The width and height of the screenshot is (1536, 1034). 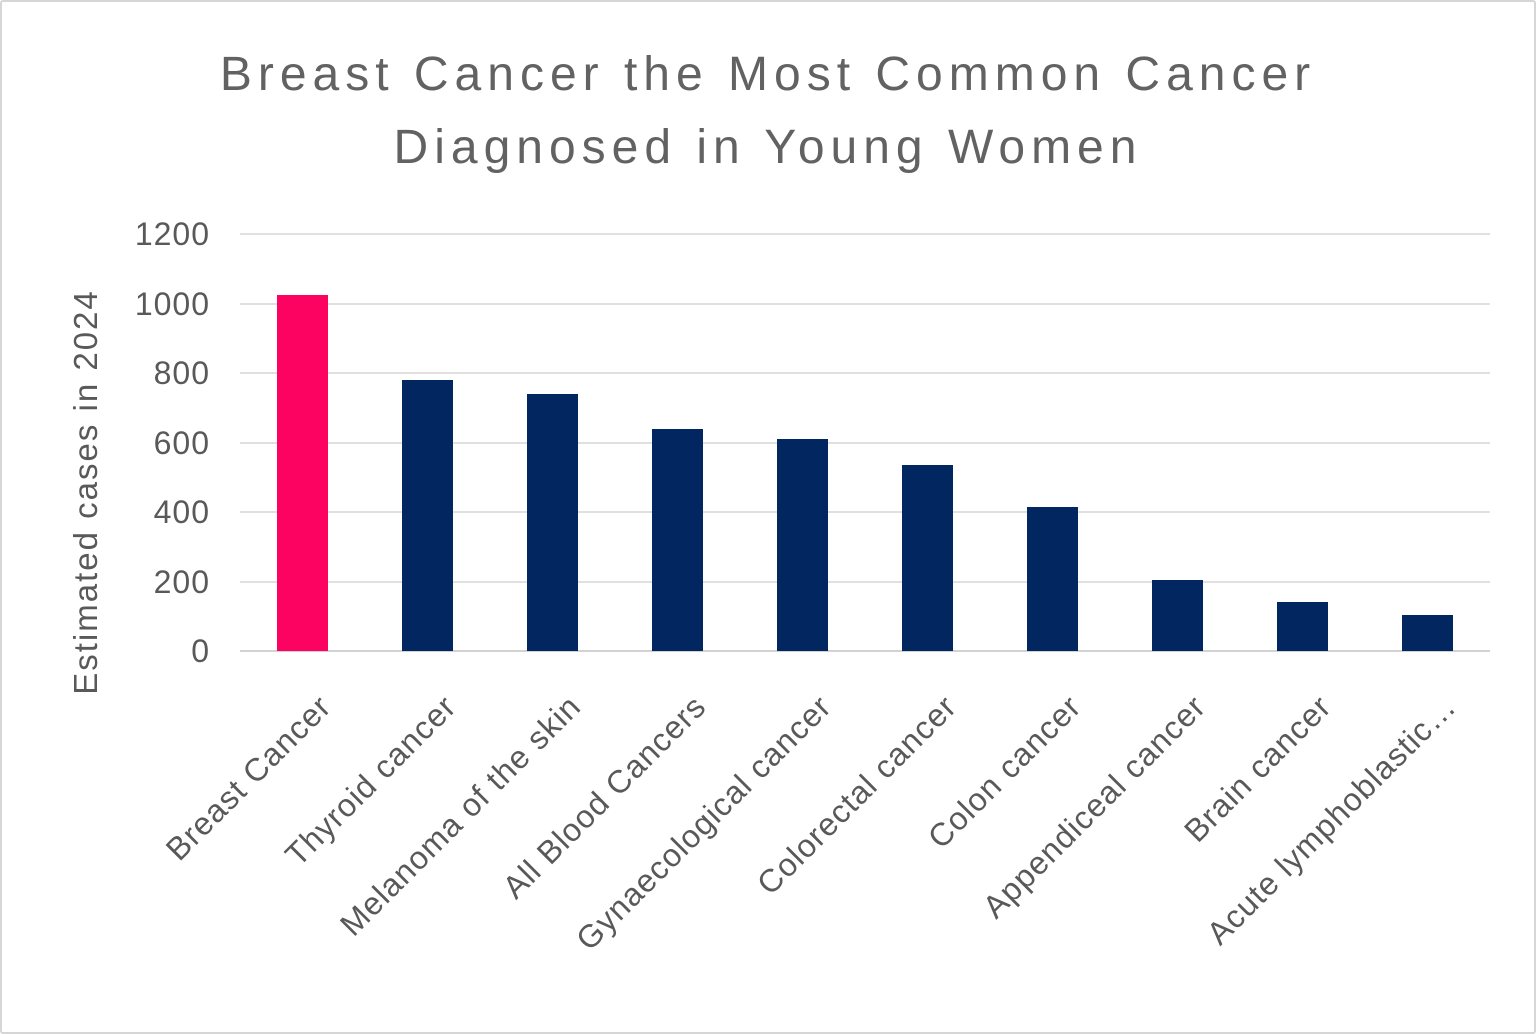 I want to click on bar-colon-cancer, so click(x=1052, y=578).